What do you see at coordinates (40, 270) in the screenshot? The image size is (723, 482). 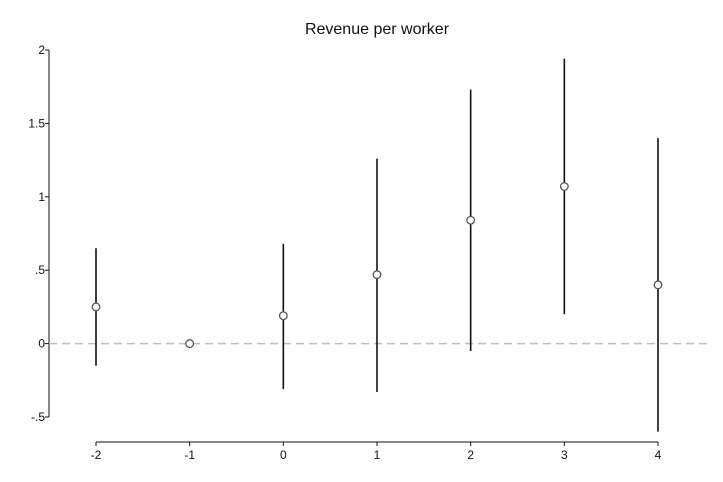 I see `y-tick-label: .5` at bounding box center [40, 270].